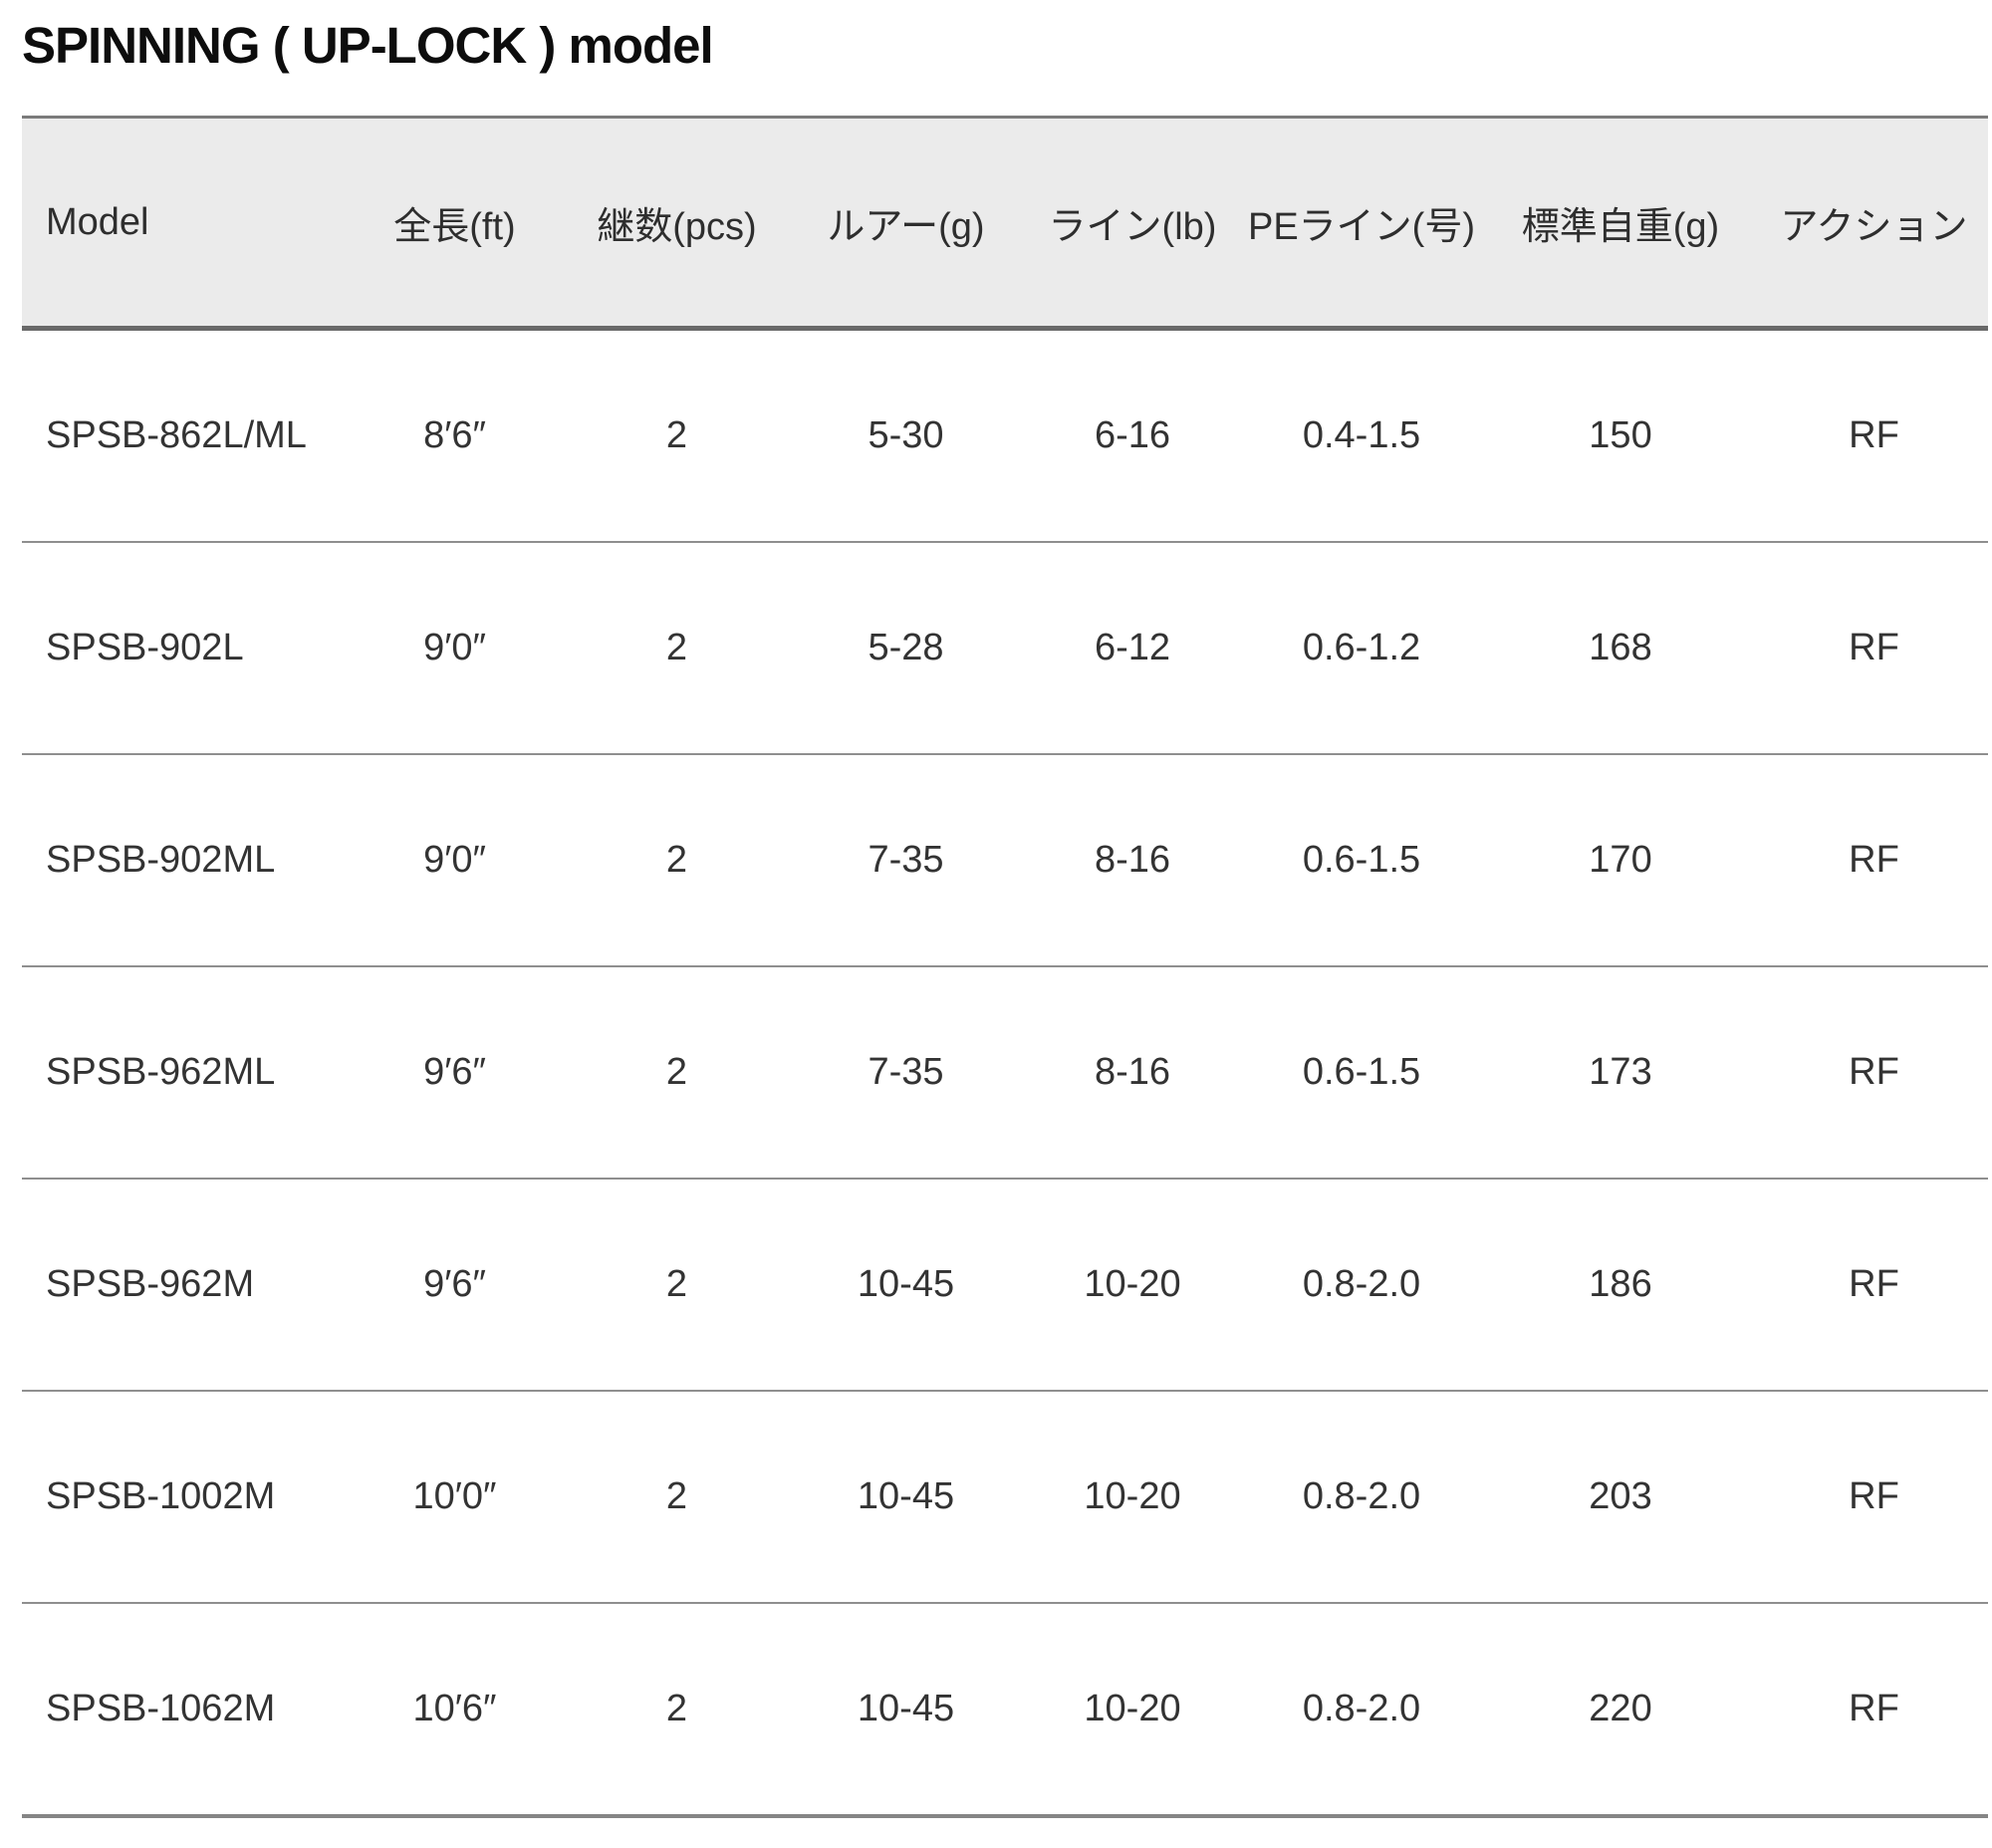 The width and height of the screenshot is (1992, 1848). Describe the element at coordinates (1620, 860) in the screenshot. I see `cell-weight: 170` at that location.